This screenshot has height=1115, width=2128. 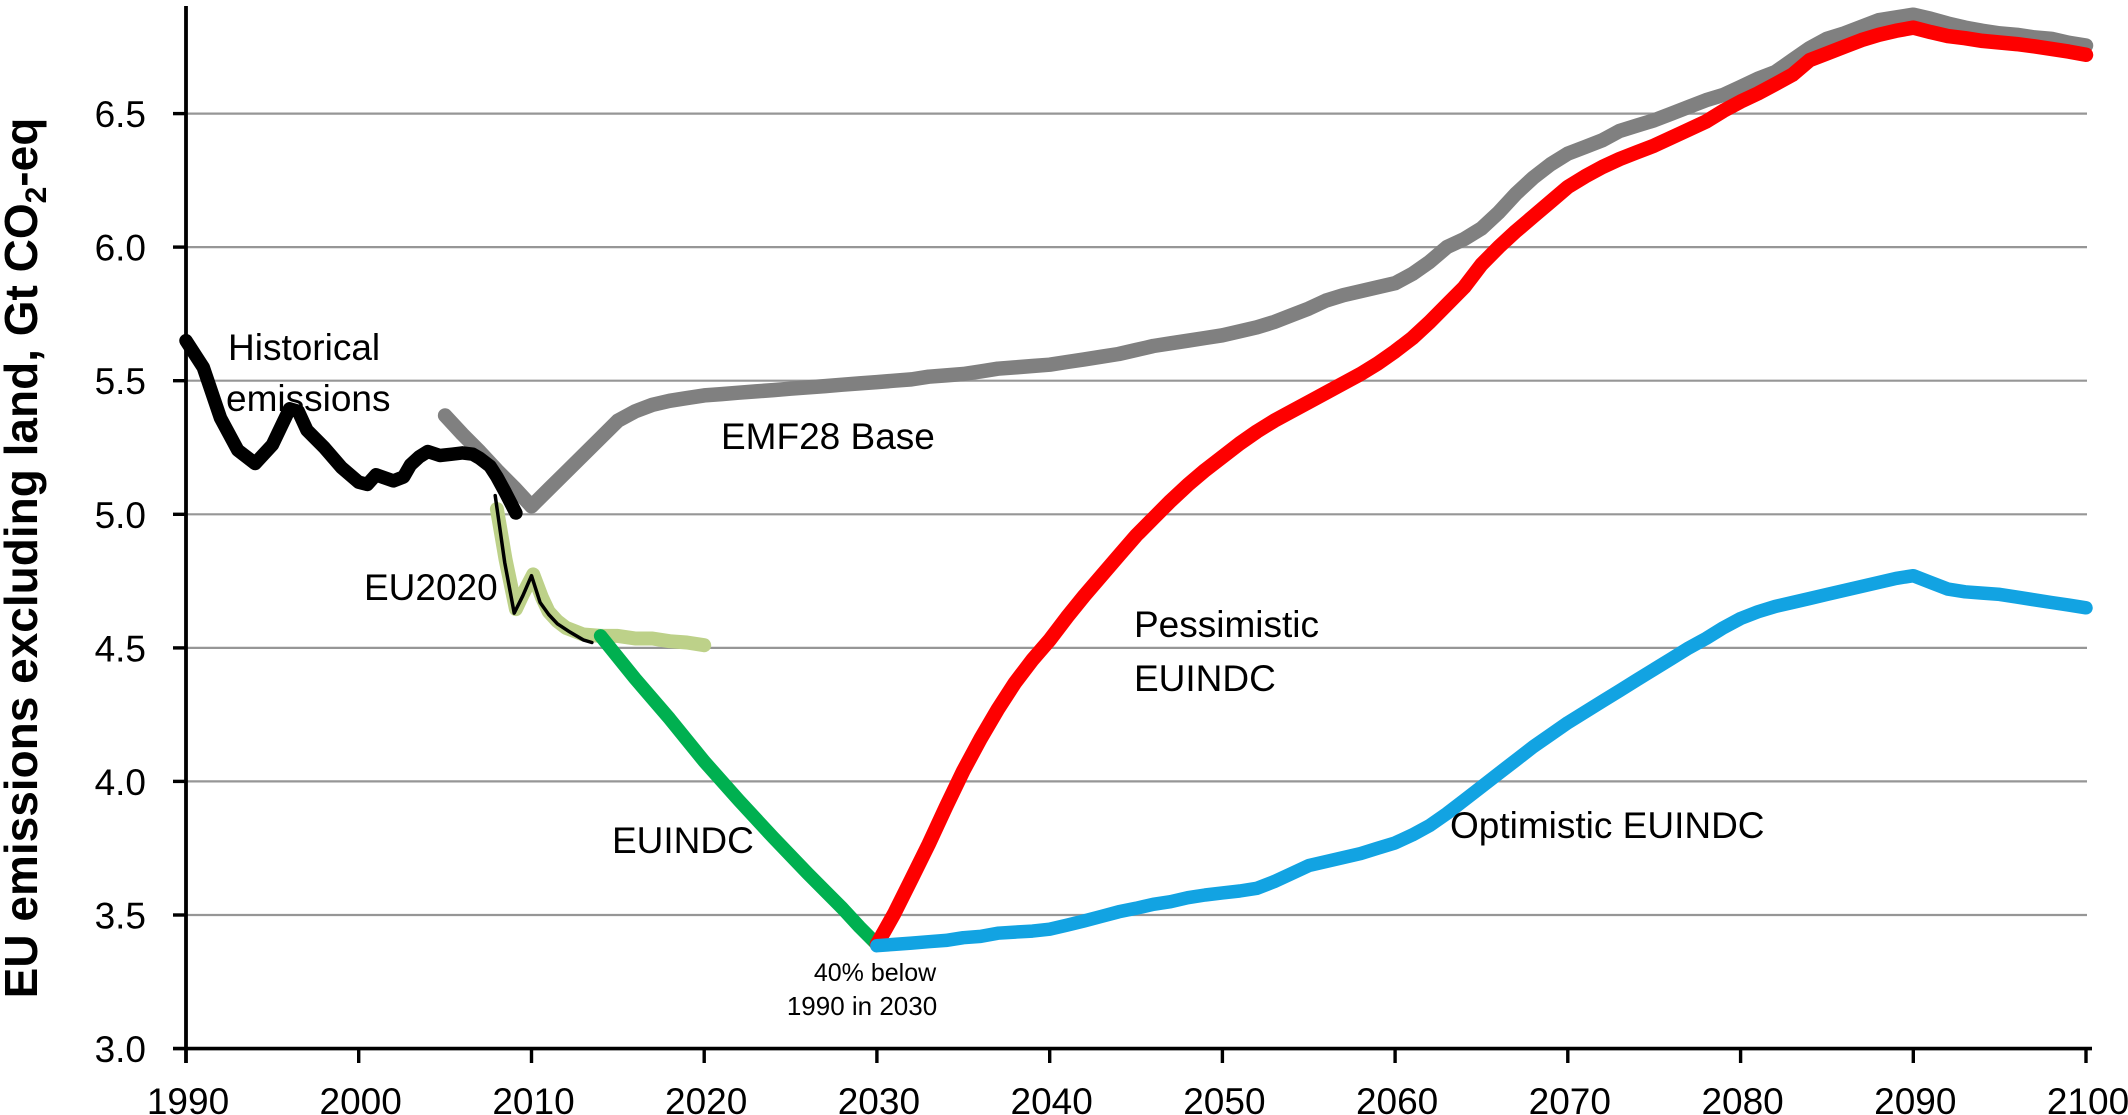 What do you see at coordinates (120, 1049) in the screenshot?
I see `svg-text: 3.0` at bounding box center [120, 1049].